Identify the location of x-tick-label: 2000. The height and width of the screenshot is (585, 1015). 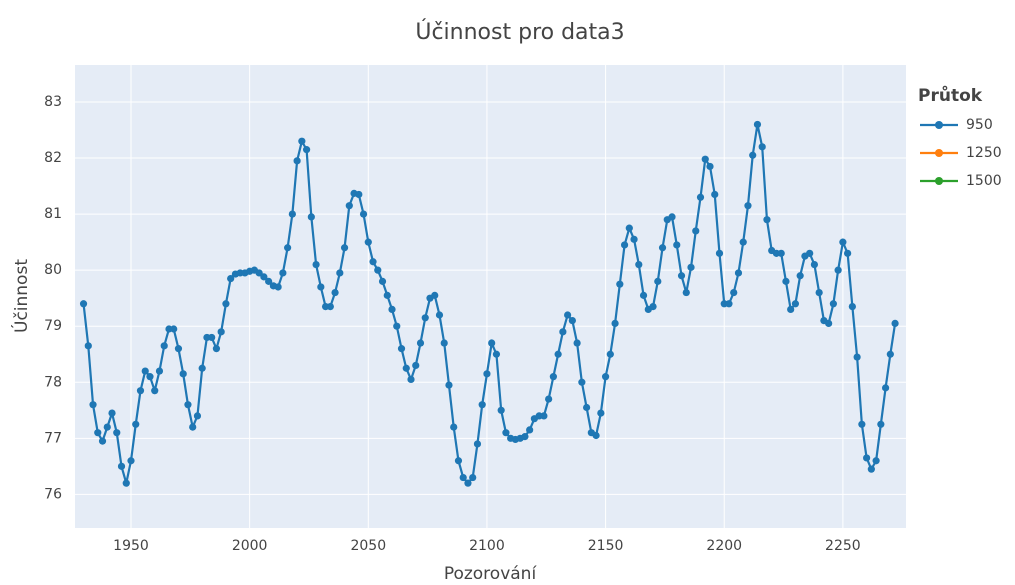
(250, 546).